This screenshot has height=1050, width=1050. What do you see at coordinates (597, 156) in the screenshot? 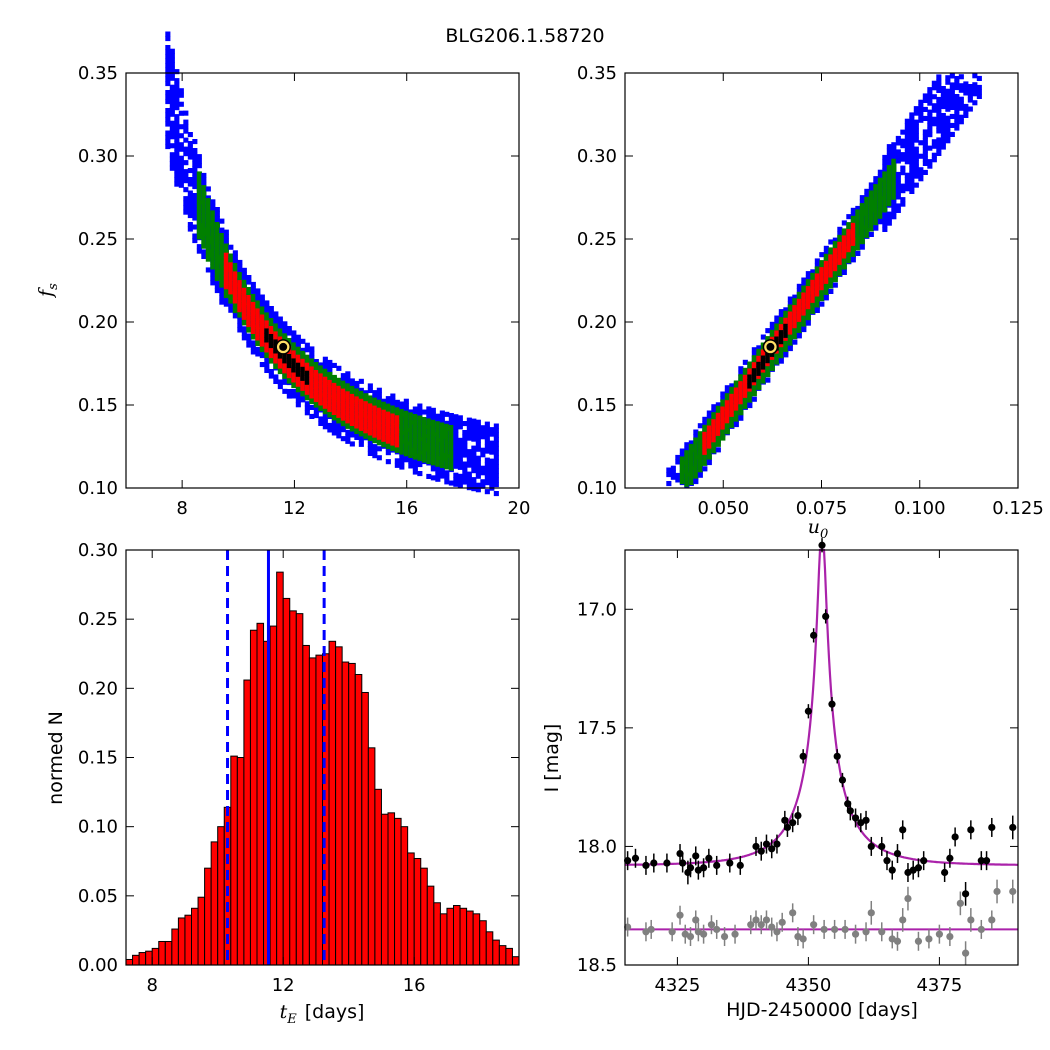
I see `y-tick-label: 0.30` at bounding box center [597, 156].